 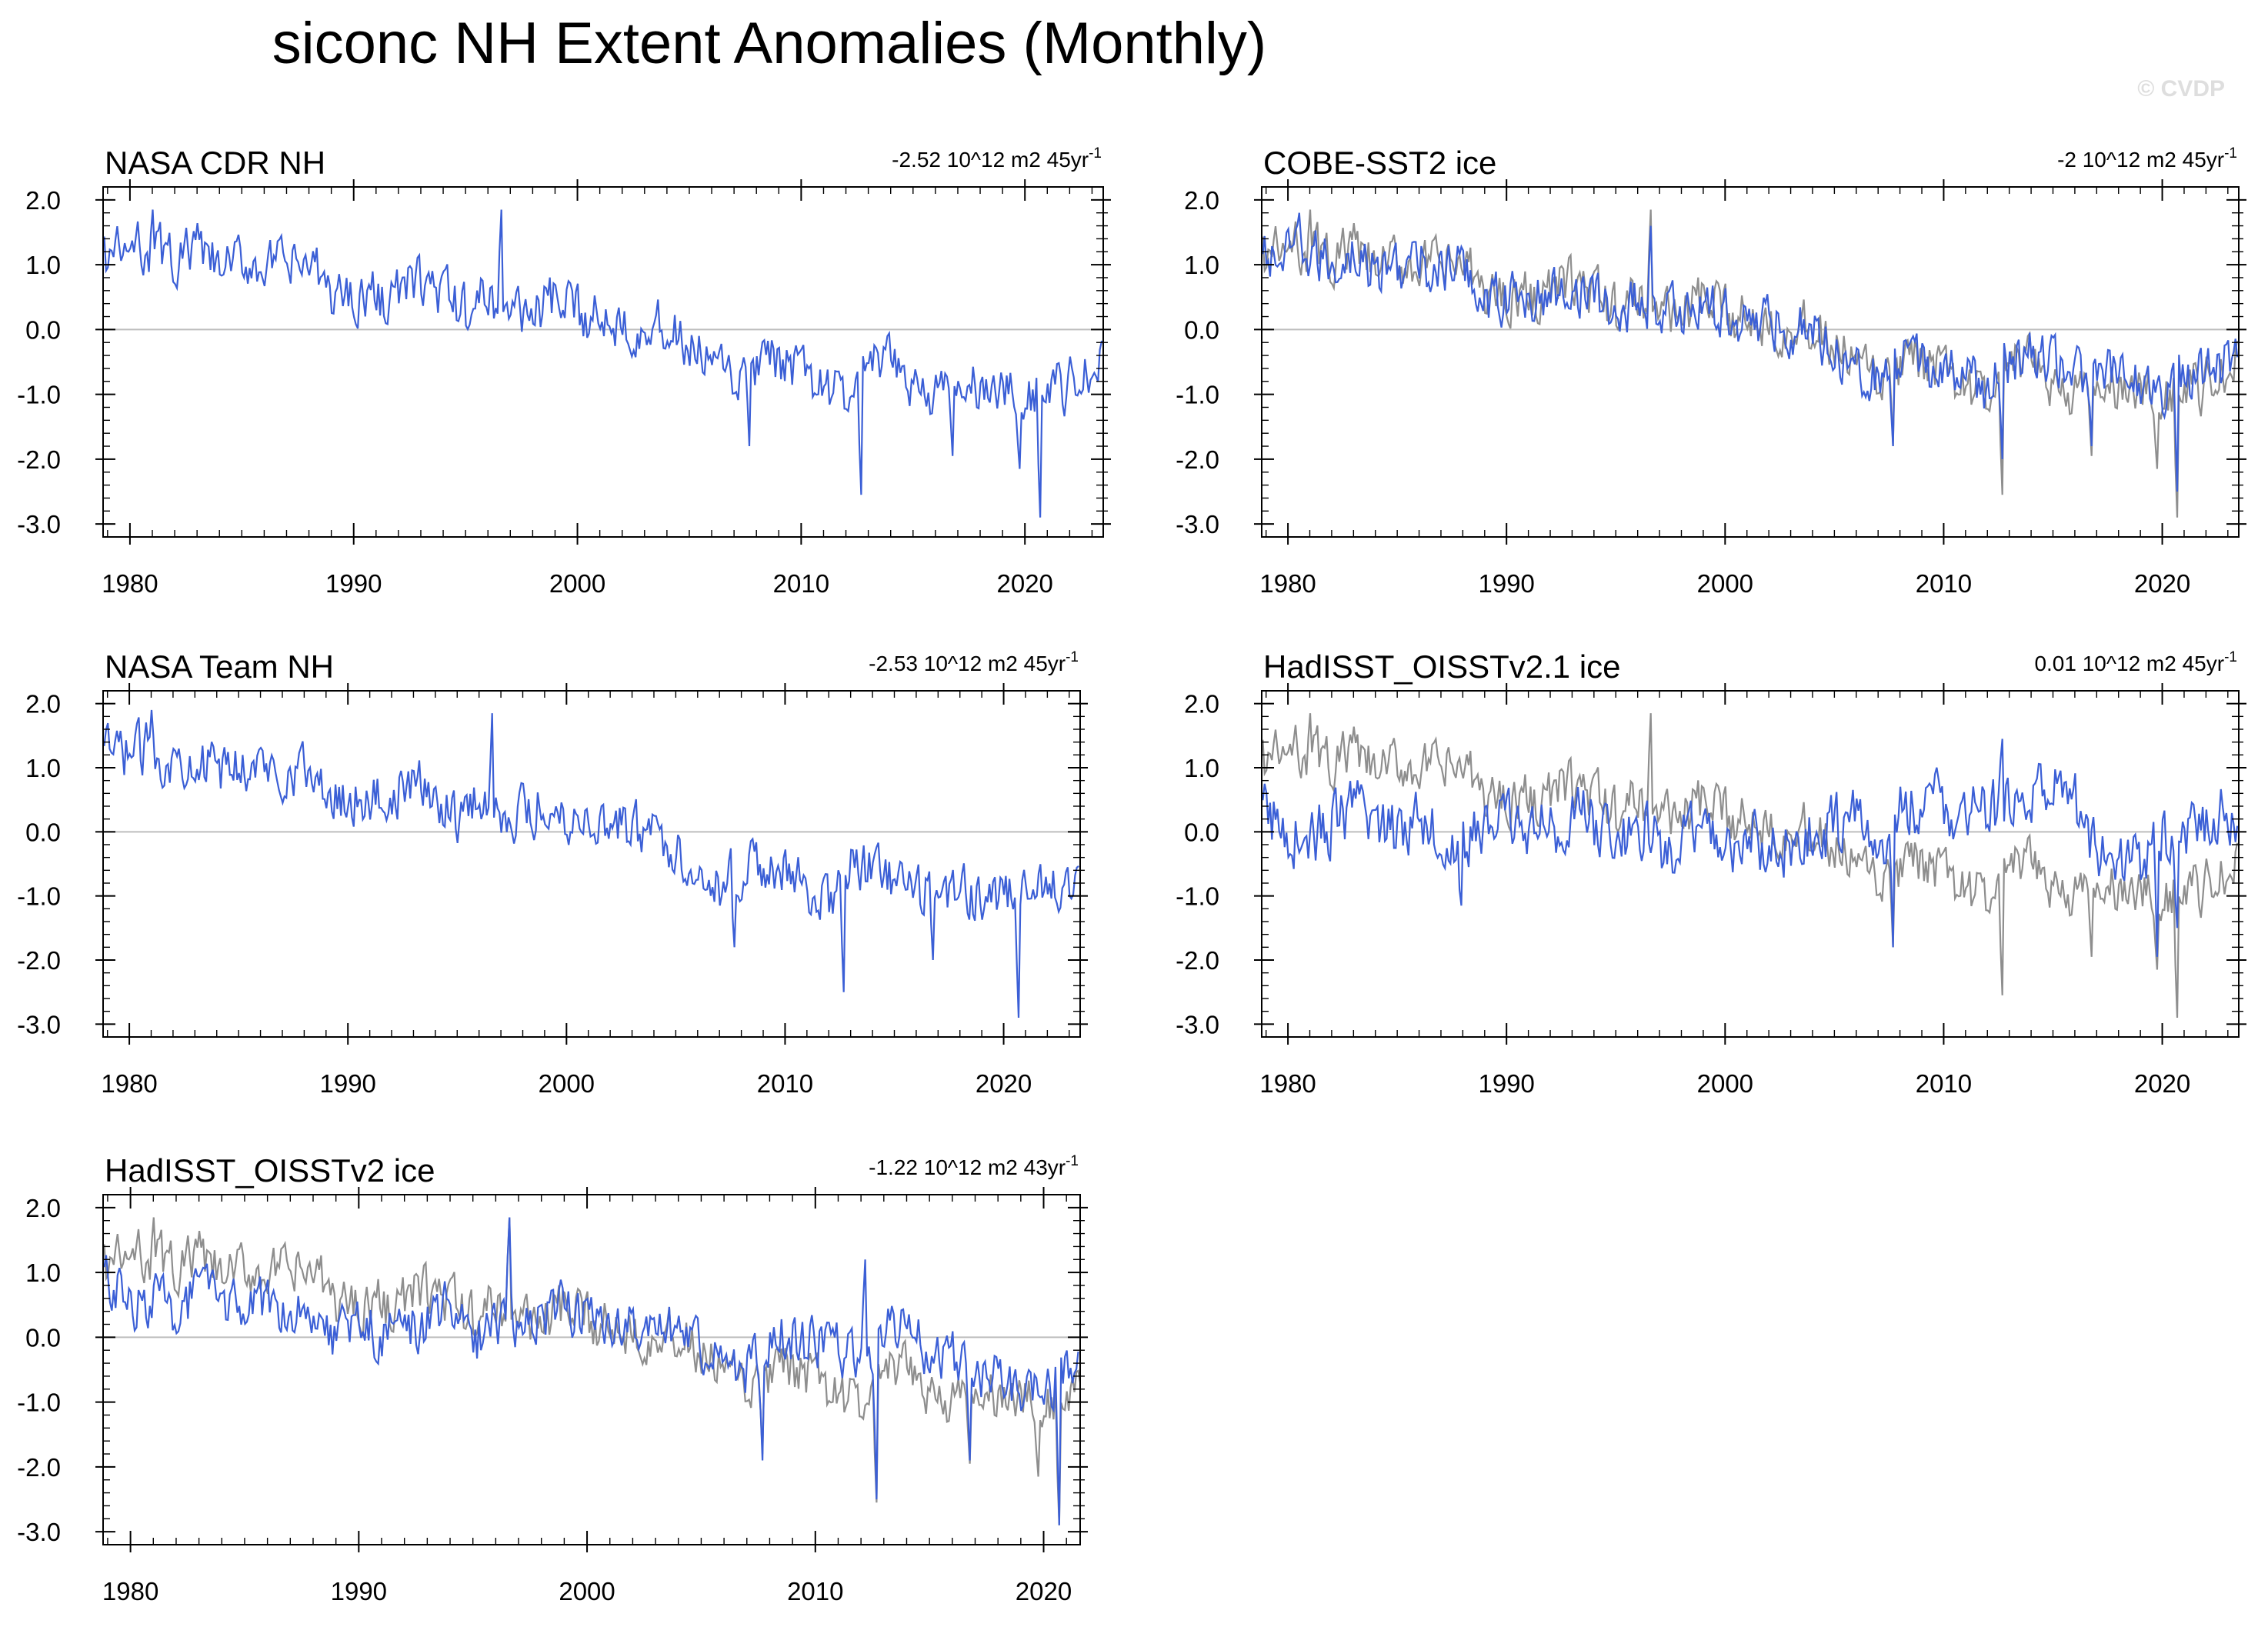 What do you see at coordinates (220, 666) in the screenshot?
I see `panel-title: NASA Team NH` at bounding box center [220, 666].